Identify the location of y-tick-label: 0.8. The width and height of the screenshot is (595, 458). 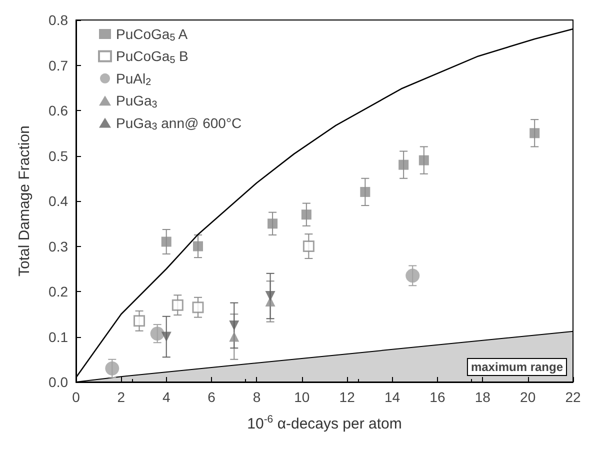
(58, 20).